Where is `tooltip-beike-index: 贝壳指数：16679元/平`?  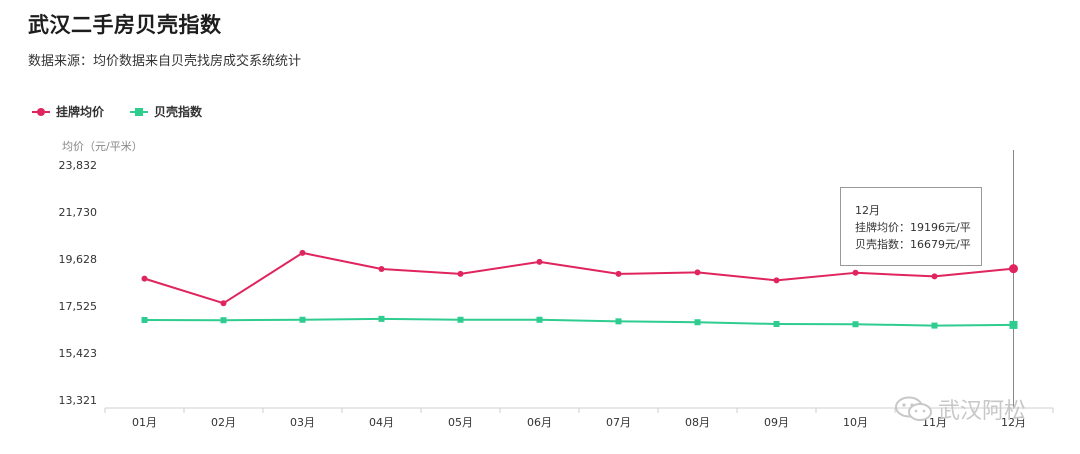 tooltip-beike-index: 贝壳指数：16679元/平 is located at coordinates (913, 244).